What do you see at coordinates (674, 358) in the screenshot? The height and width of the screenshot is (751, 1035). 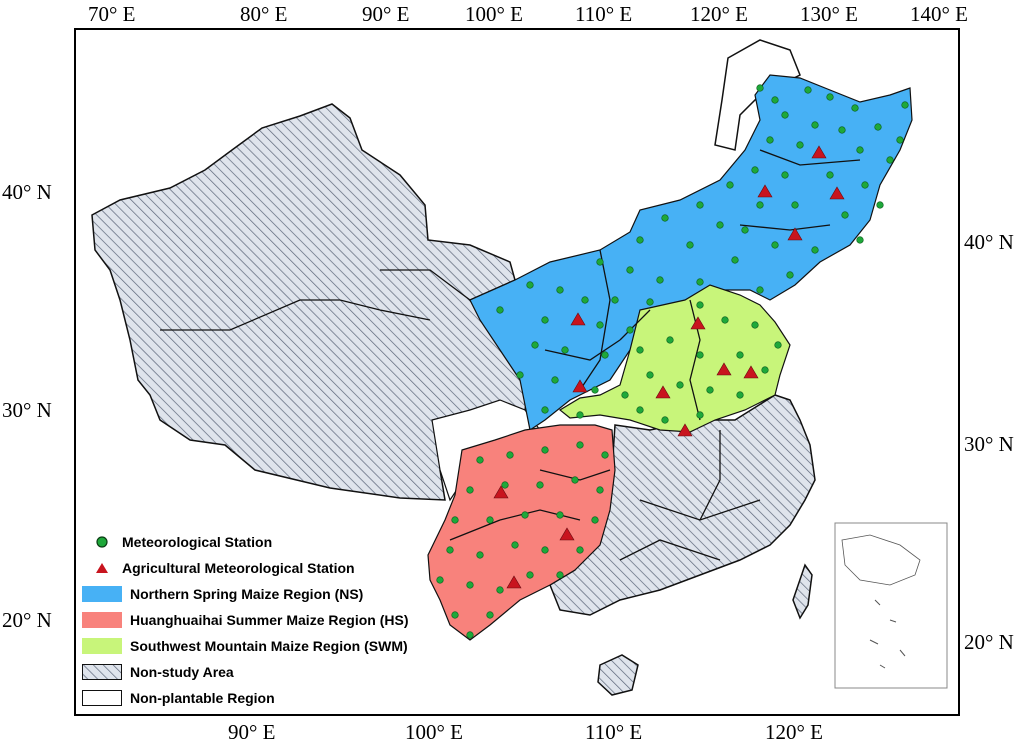 I see `swm-region` at bounding box center [674, 358].